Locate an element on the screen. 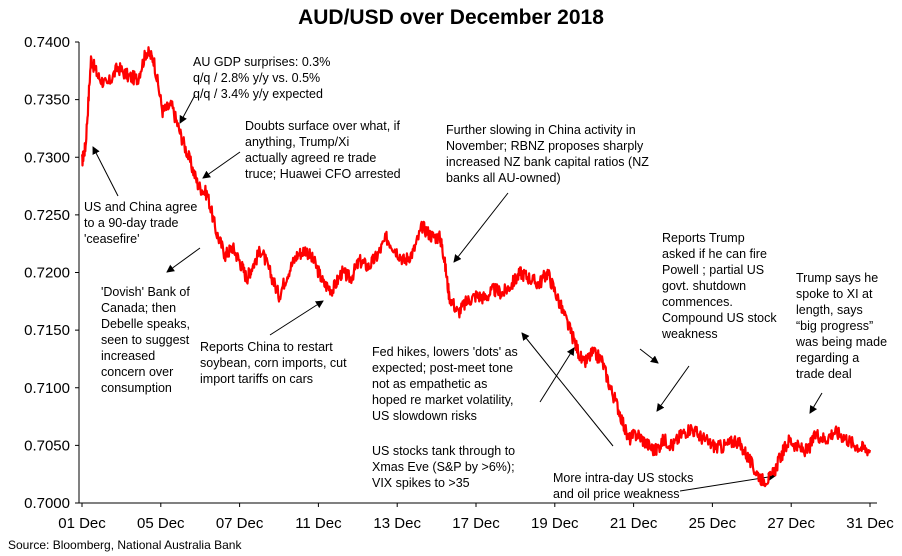  x-tick-label: 21 Dec is located at coordinates (634, 523).